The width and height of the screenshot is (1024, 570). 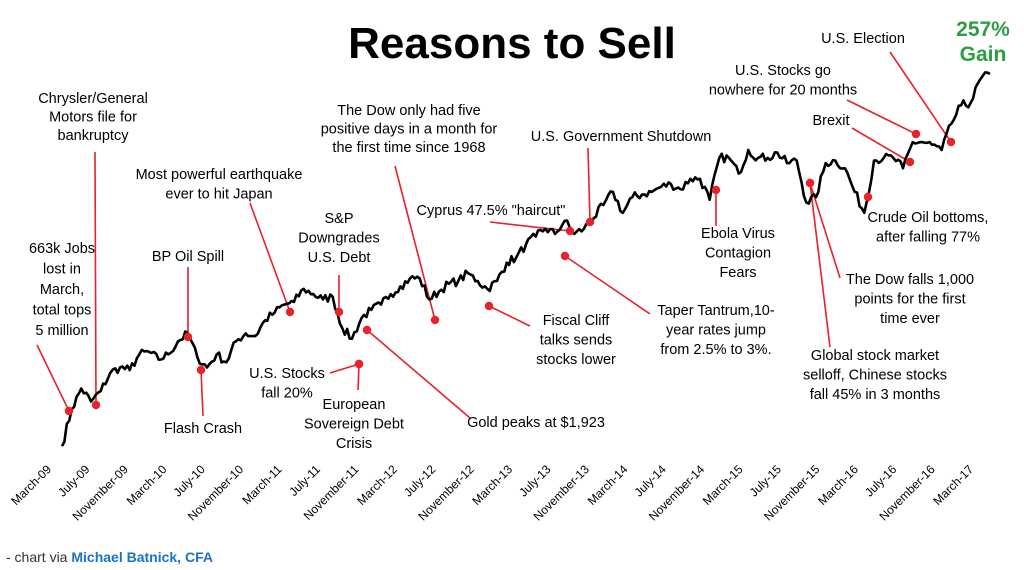 What do you see at coordinates (354, 425) in the screenshot?
I see `annotation-text: Sovereign Debt` at bounding box center [354, 425].